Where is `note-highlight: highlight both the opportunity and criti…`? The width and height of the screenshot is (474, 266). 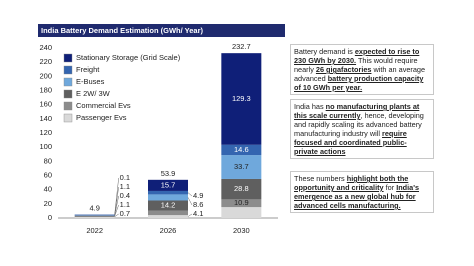
note-highlight: highlight both the opportunity and criti… is located at coordinates (351, 183).